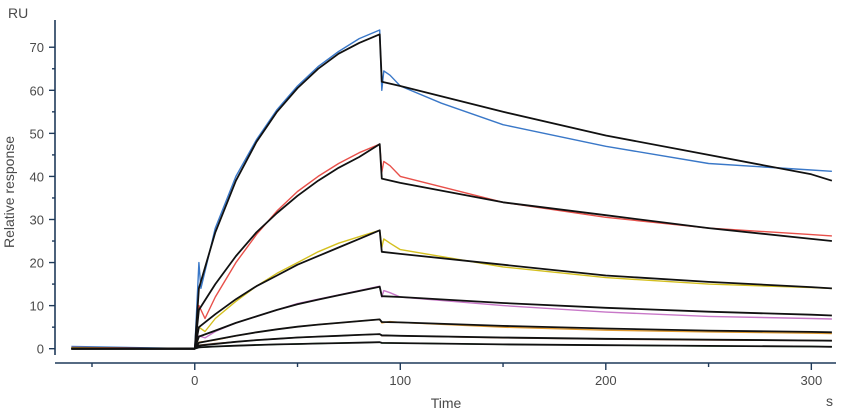 Image resolution: width=853 pixels, height=412 pixels. I want to click on x-tick-label: 100, so click(400, 380).